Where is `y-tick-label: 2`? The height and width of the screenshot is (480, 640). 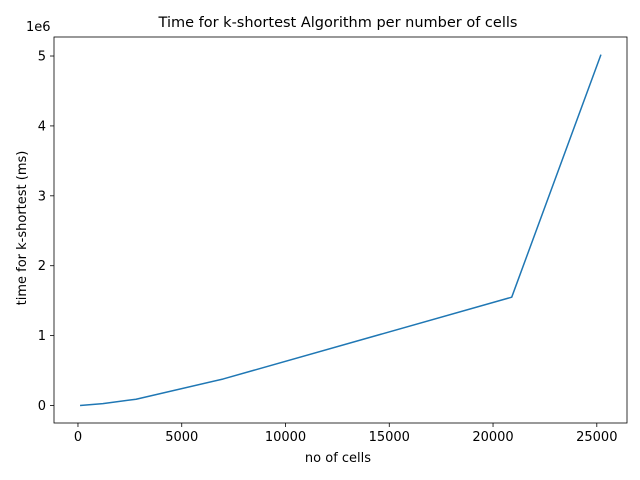
y-tick-label: 2 is located at coordinates (42, 266).